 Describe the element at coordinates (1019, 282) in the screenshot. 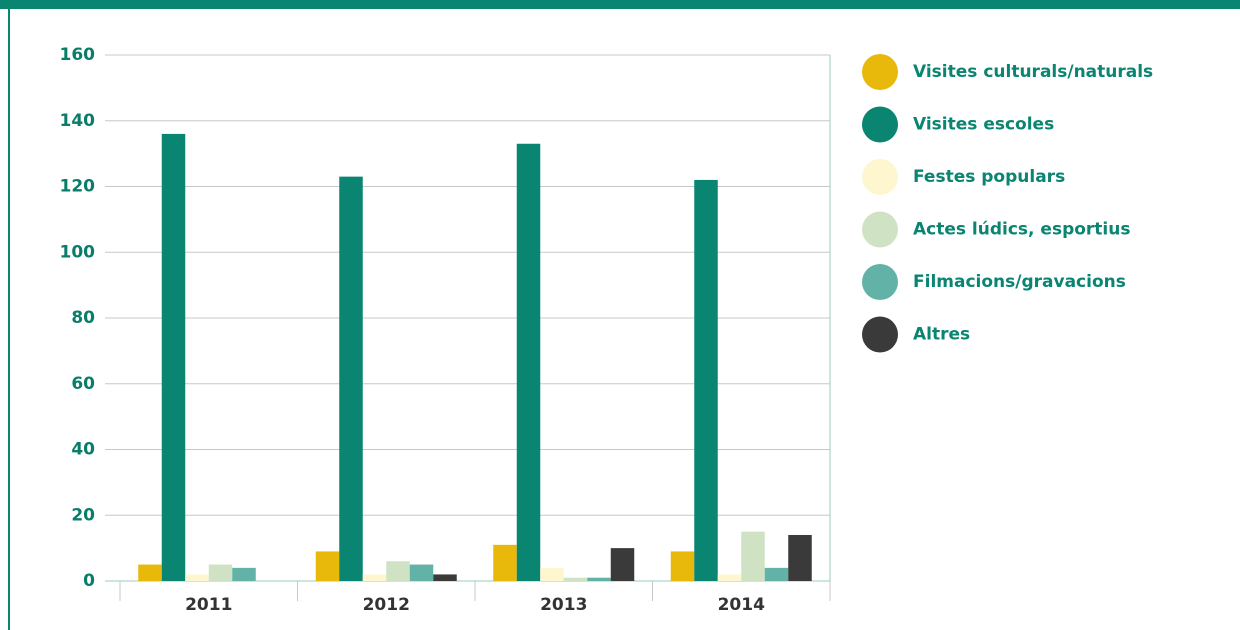

I see `legend-label: Filmacions/gravacions` at that location.